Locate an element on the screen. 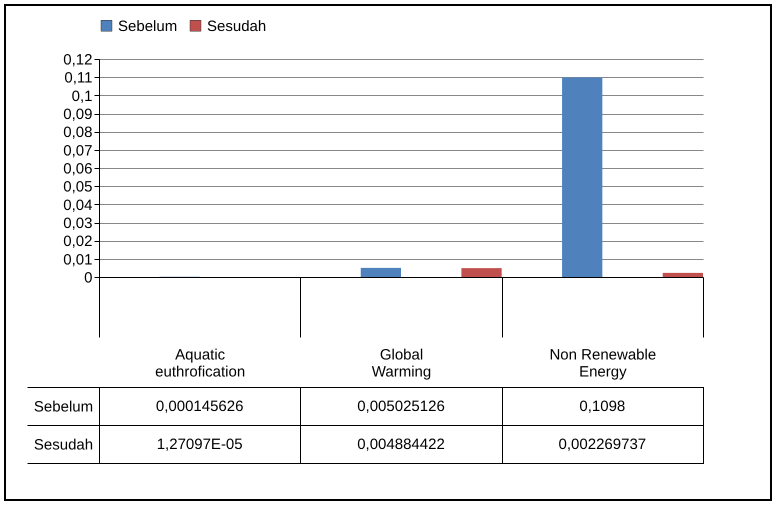 This screenshot has height=509, width=780. y-tick-label: 0,06 is located at coordinates (77, 169).